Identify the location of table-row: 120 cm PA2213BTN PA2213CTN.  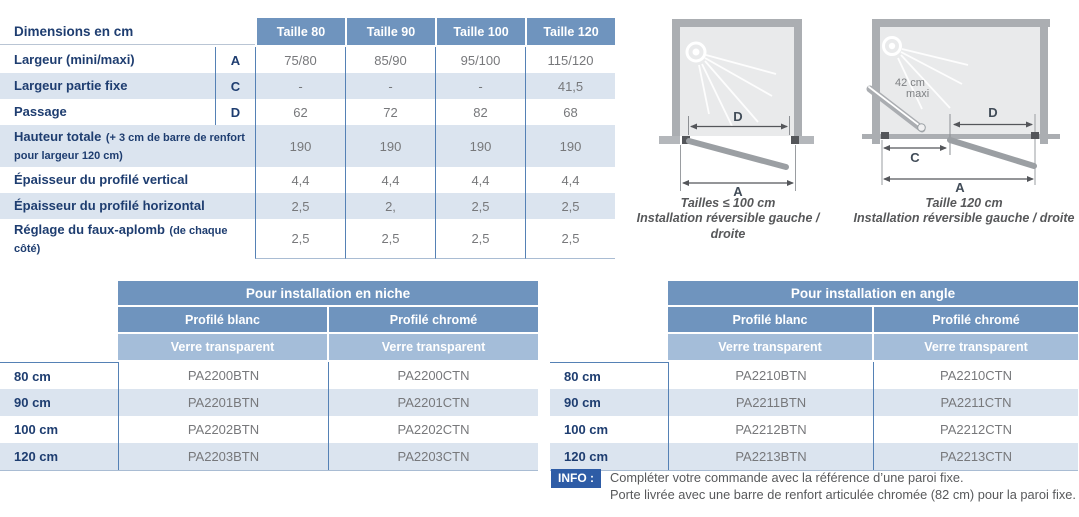
(814, 457).